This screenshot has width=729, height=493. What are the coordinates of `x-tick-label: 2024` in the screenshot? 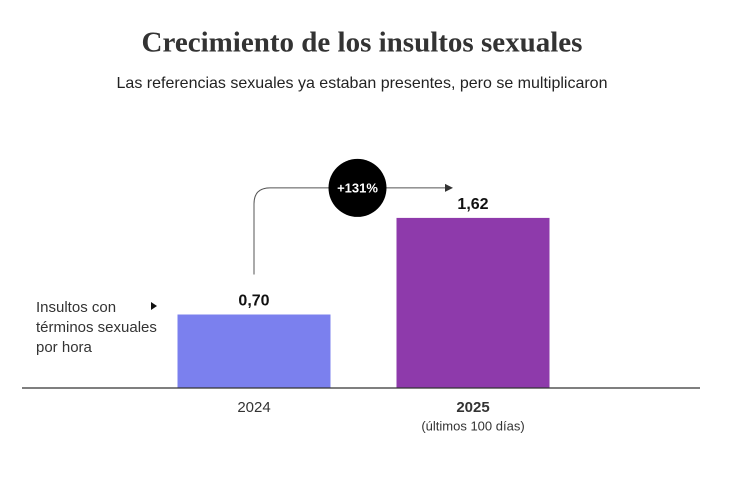 It's located at (253, 407).